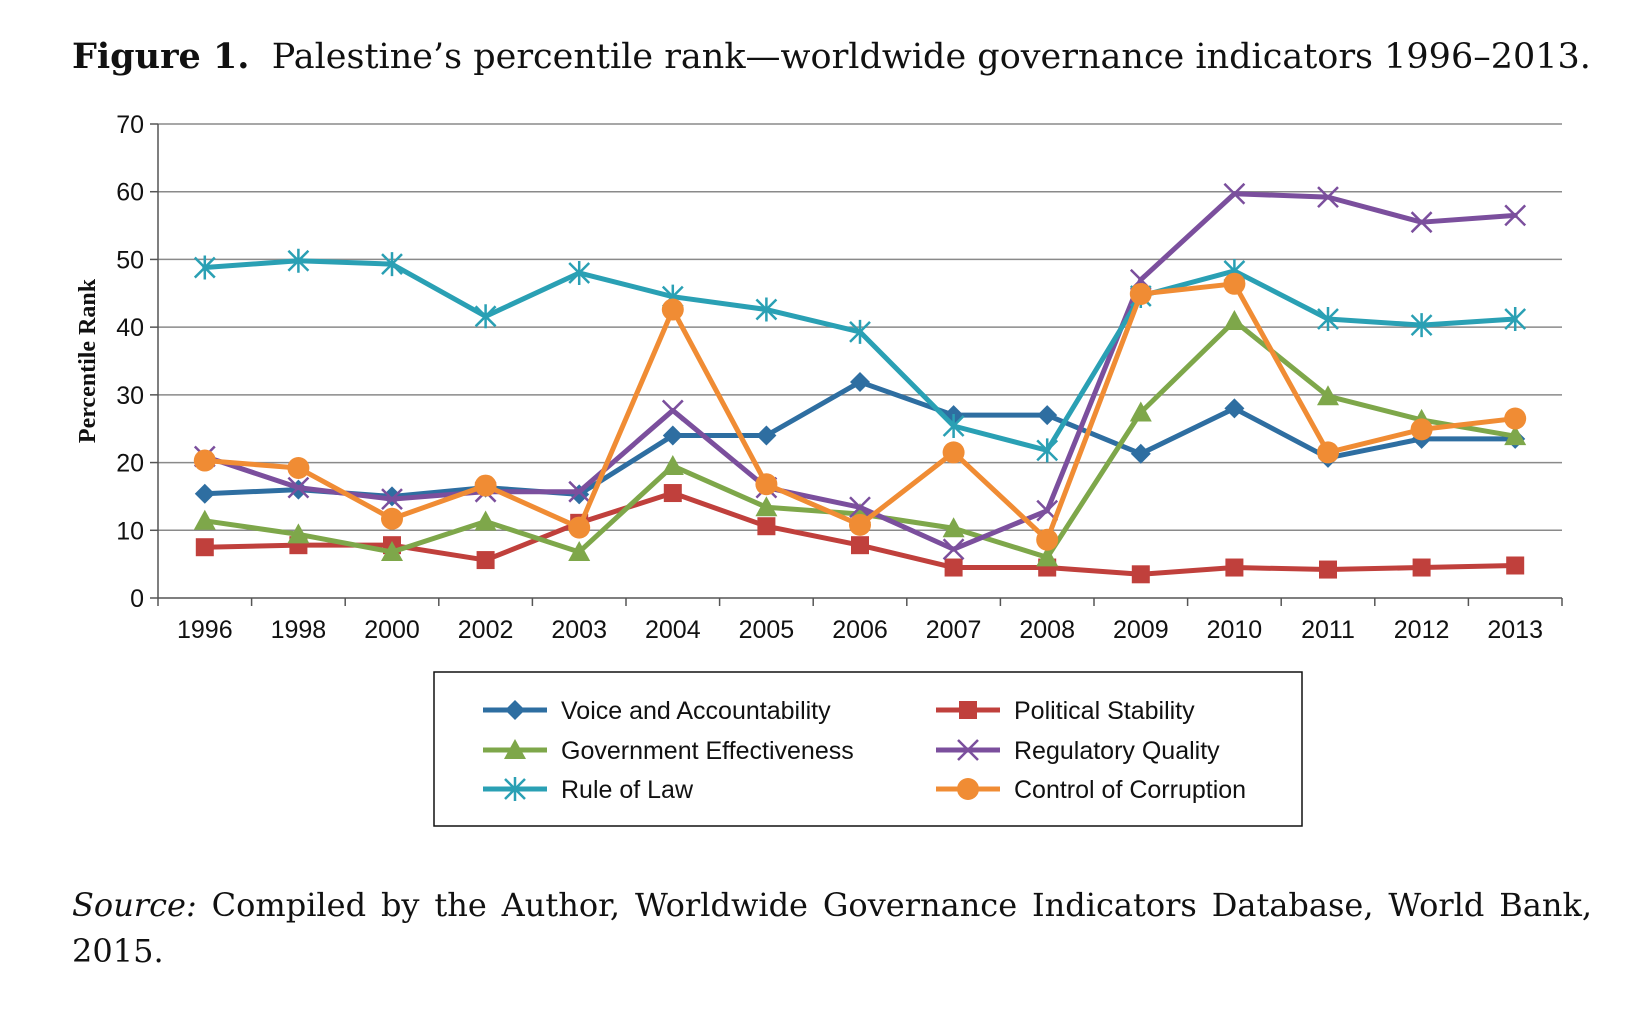 Image resolution: width=1638 pixels, height=1014 pixels. I want to click on x-tick-label: 2009, so click(1141, 630).